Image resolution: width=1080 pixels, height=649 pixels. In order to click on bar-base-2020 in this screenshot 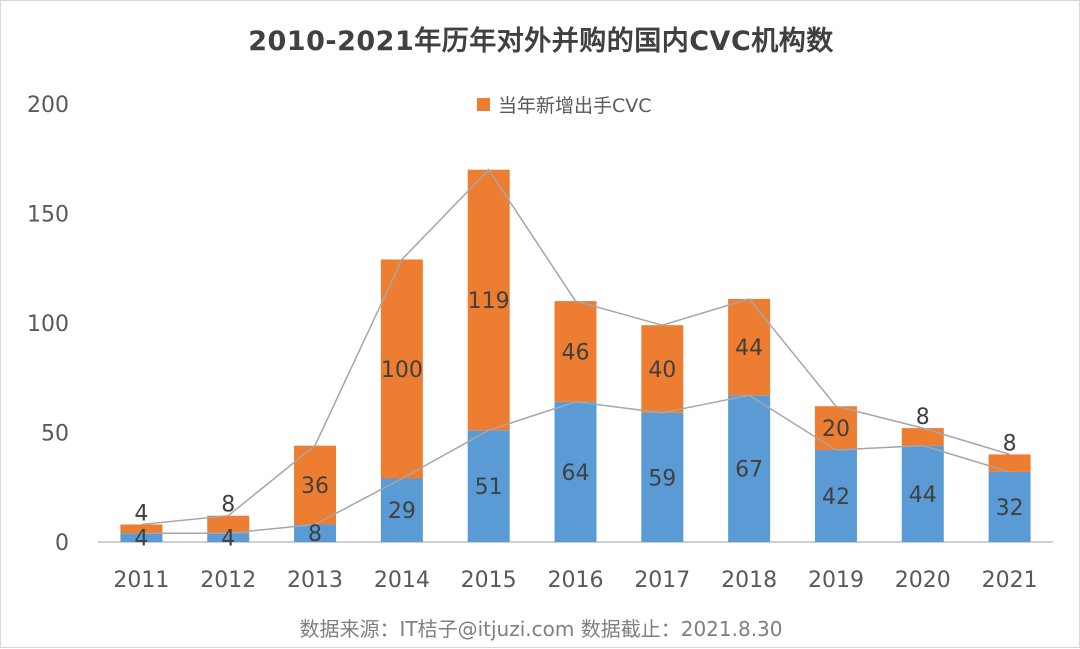, I will do `click(922, 493)`.